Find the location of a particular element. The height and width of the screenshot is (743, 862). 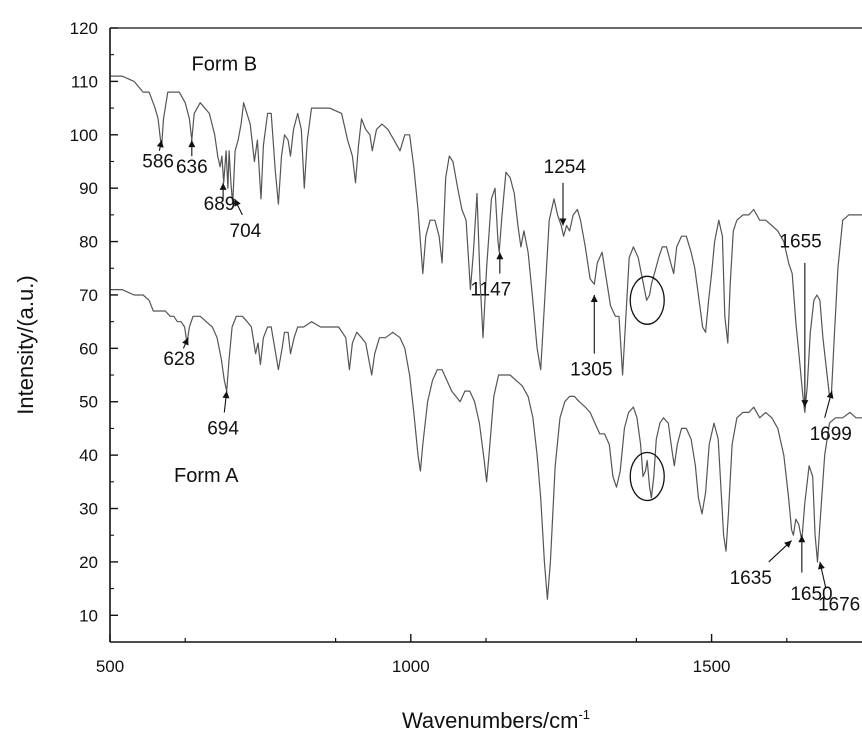

y-tick-label: 120 is located at coordinates (84, 28).